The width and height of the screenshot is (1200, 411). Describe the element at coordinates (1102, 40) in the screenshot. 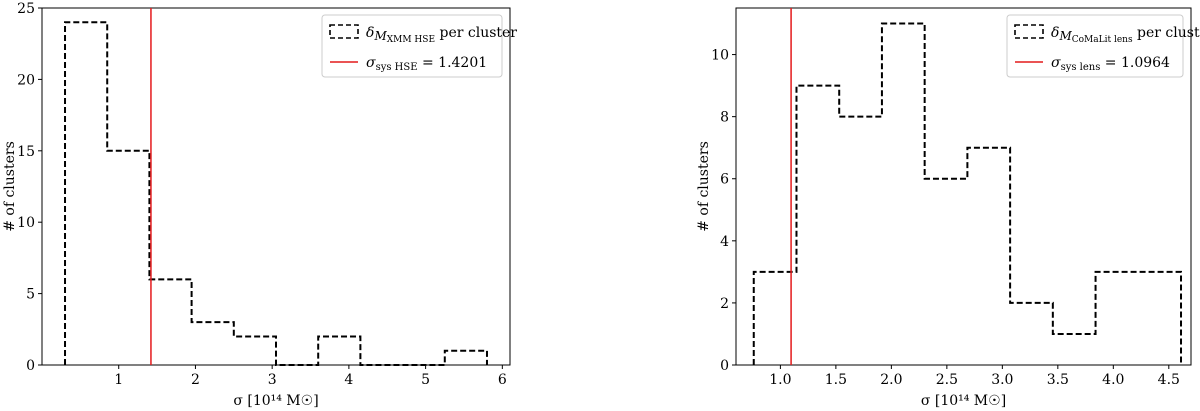

I see `legend-sub: CoMaLit lens` at that location.